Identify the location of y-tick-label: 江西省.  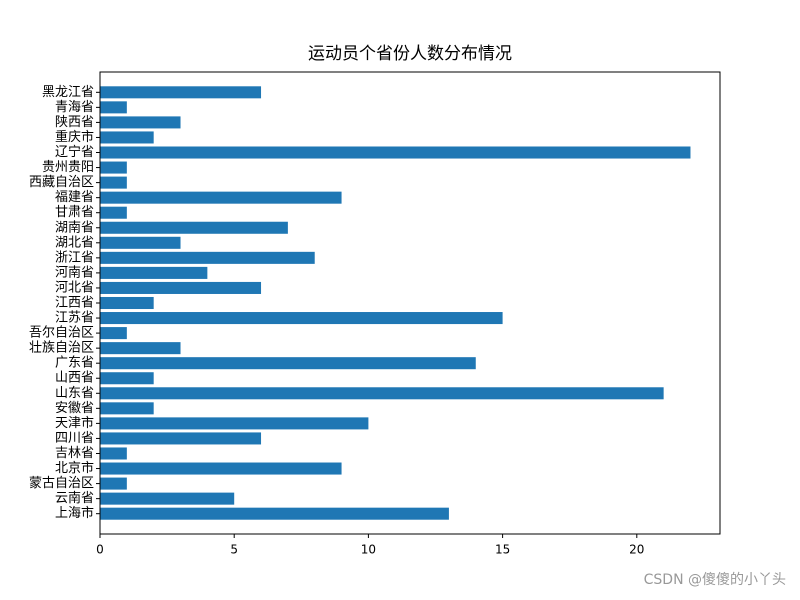
(74, 303).